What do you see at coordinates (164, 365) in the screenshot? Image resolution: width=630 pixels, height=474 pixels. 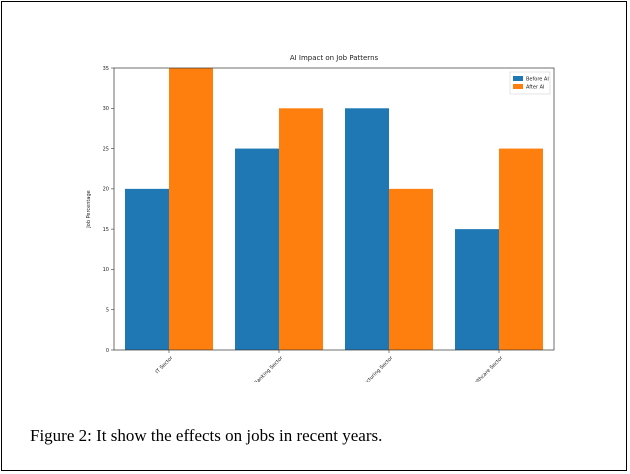 I see `x-tick-label: IT Sector` at bounding box center [164, 365].